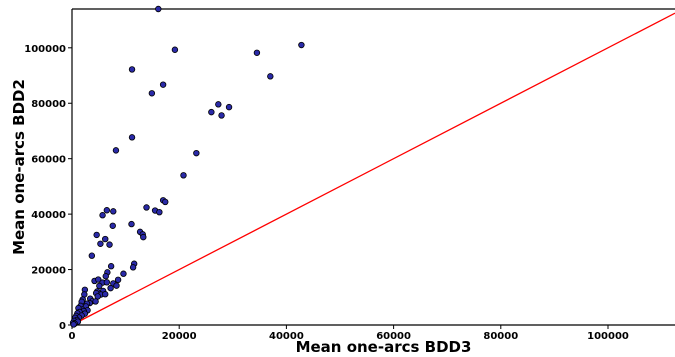 Image resolution: width=675 pixels, height=357 pixels. What do you see at coordinates (179, 336) in the screenshot?
I see `x-tick-label: 20000` at bounding box center [179, 336].